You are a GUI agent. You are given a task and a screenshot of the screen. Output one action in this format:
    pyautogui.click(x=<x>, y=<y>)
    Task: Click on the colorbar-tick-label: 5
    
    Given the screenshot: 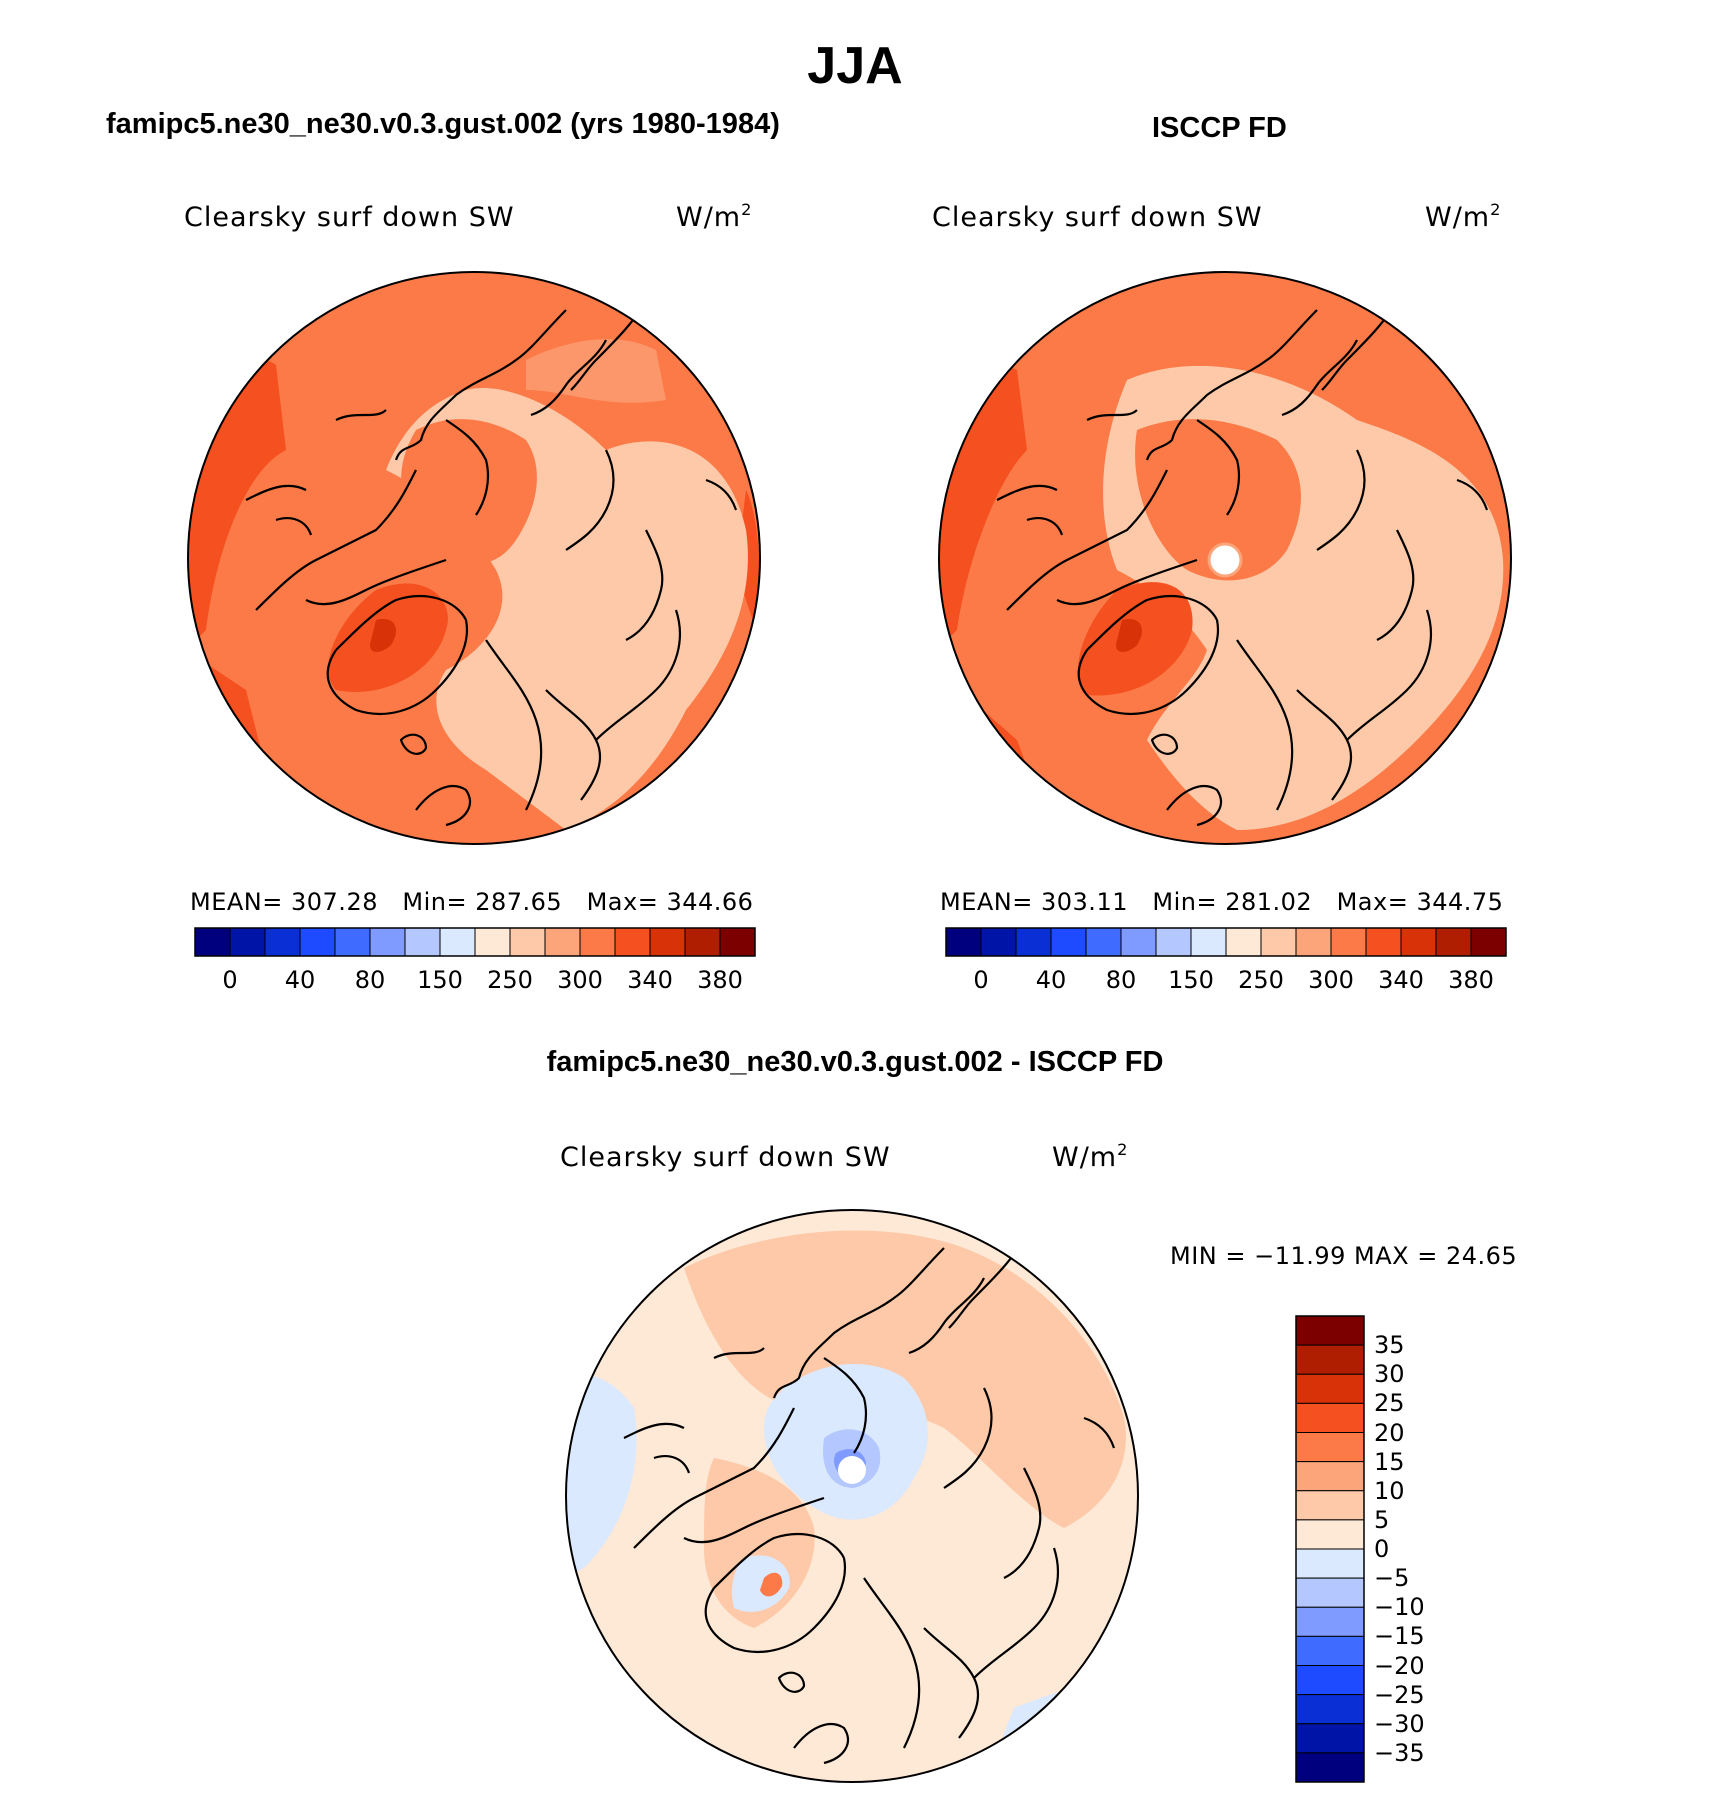 What is the action you would take?
    pyautogui.click(x=1382, y=1519)
    